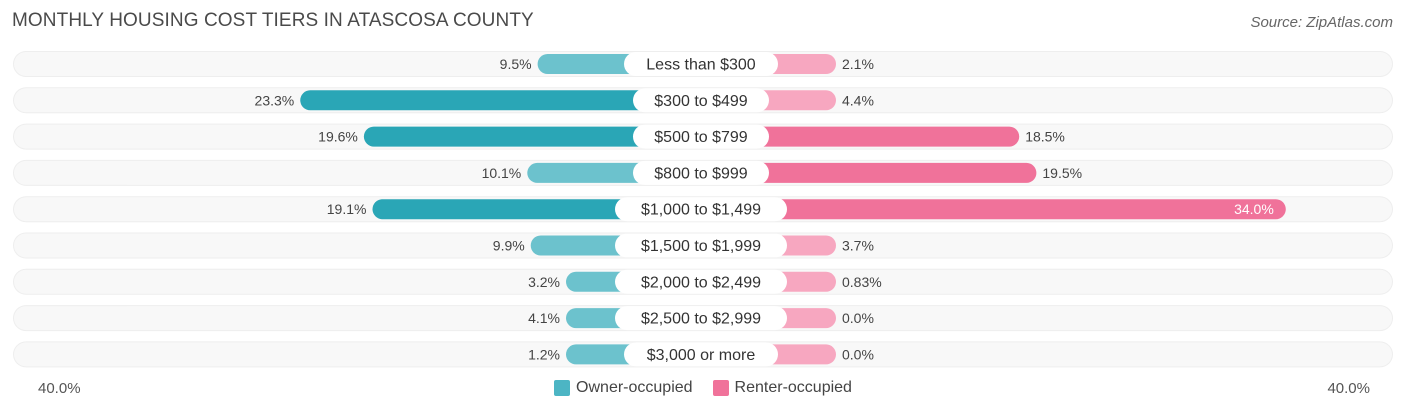 Image resolution: width=1406 pixels, height=414 pixels. Describe the element at coordinates (544, 318) in the screenshot. I see `owner-value-label: 4.1%` at that location.